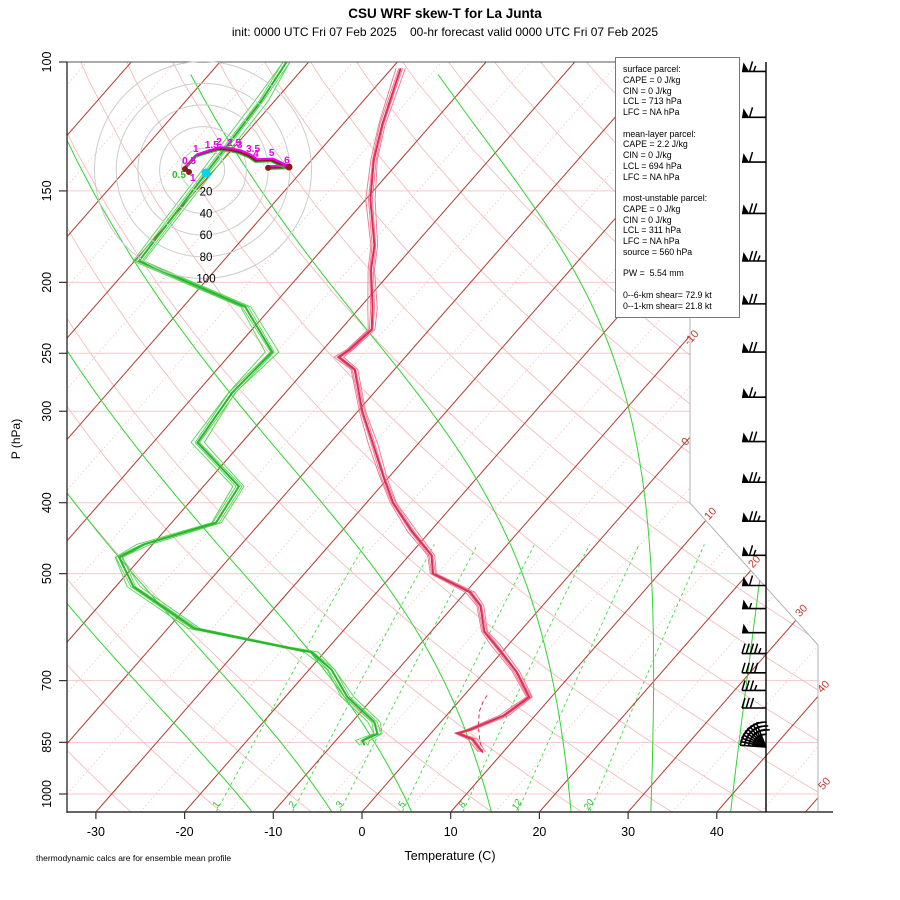 The image size is (900, 900). What do you see at coordinates (655, 144) in the screenshot?
I see `info-line: CAPE = 2.2 J/kg` at bounding box center [655, 144].